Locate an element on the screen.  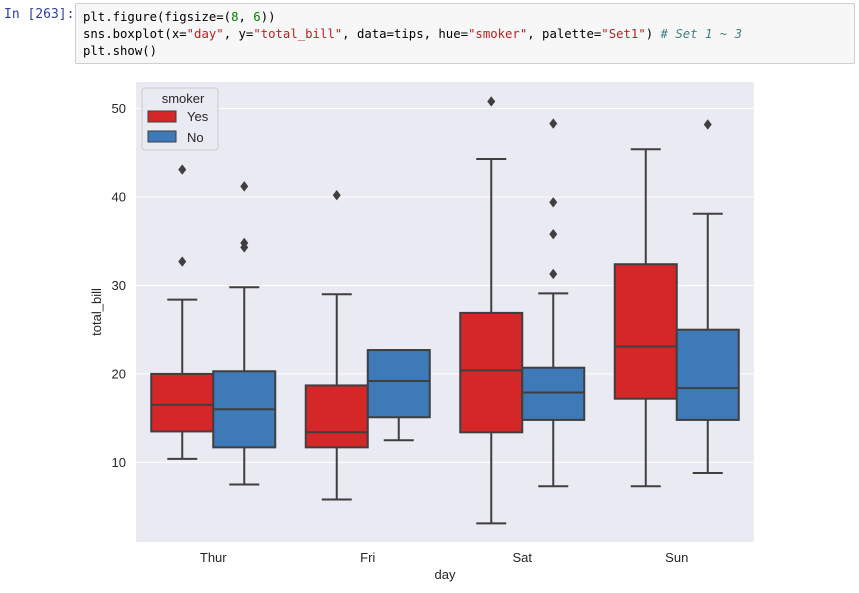
box-yes-sat-iqr is located at coordinates (491, 372).